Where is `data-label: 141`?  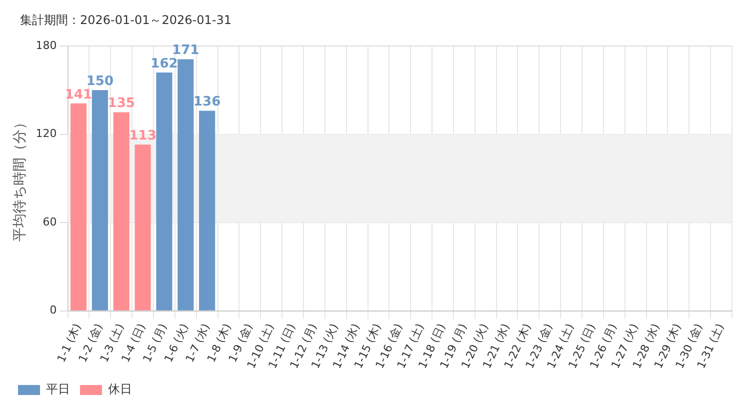 data-label: 141 is located at coordinates (78, 94).